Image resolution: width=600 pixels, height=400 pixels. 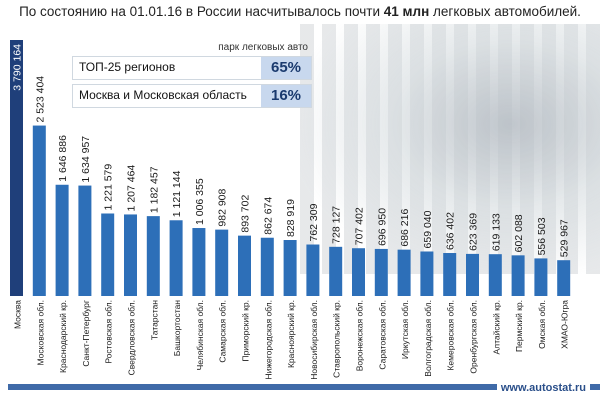 I want to click on category-label-4: Ростовская обл., so click(x=109, y=332).